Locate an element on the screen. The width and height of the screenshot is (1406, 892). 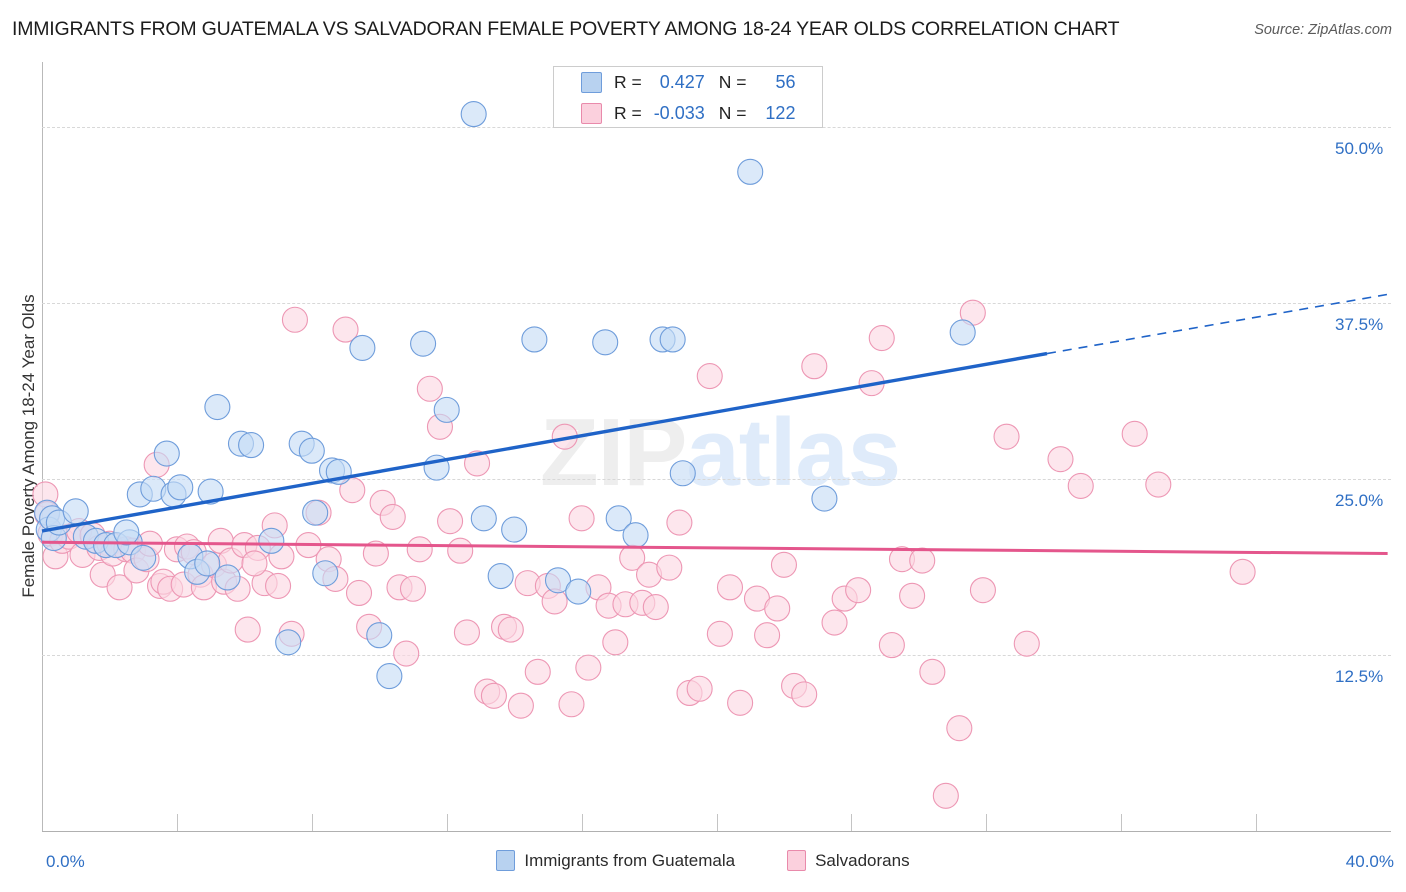
stats-row-guatemala: R = 0.427 N = 56 is located at coordinates (688, 82).